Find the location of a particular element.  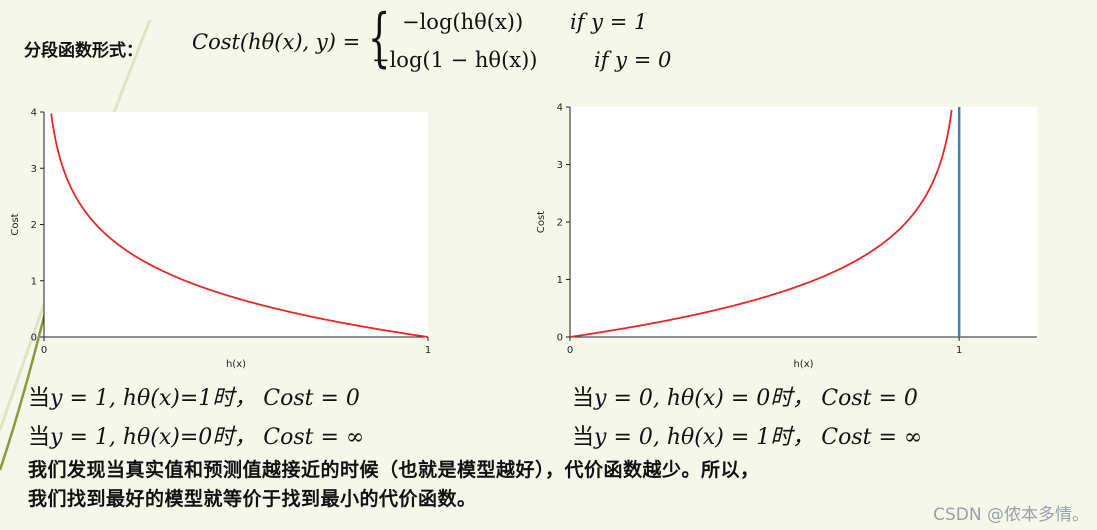

statement-body: y = 1, hθ(x)=0时， Cost = ∞ is located at coordinates (207, 437).